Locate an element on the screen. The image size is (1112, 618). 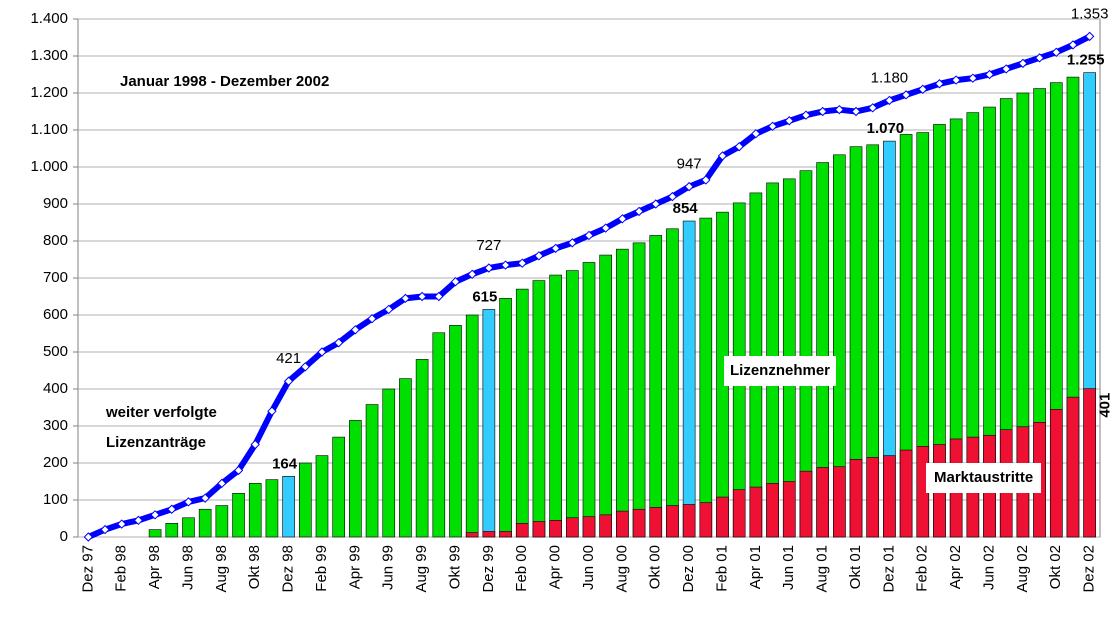
x-tick-label: Okt 00 is located at coordinates (655, 567).